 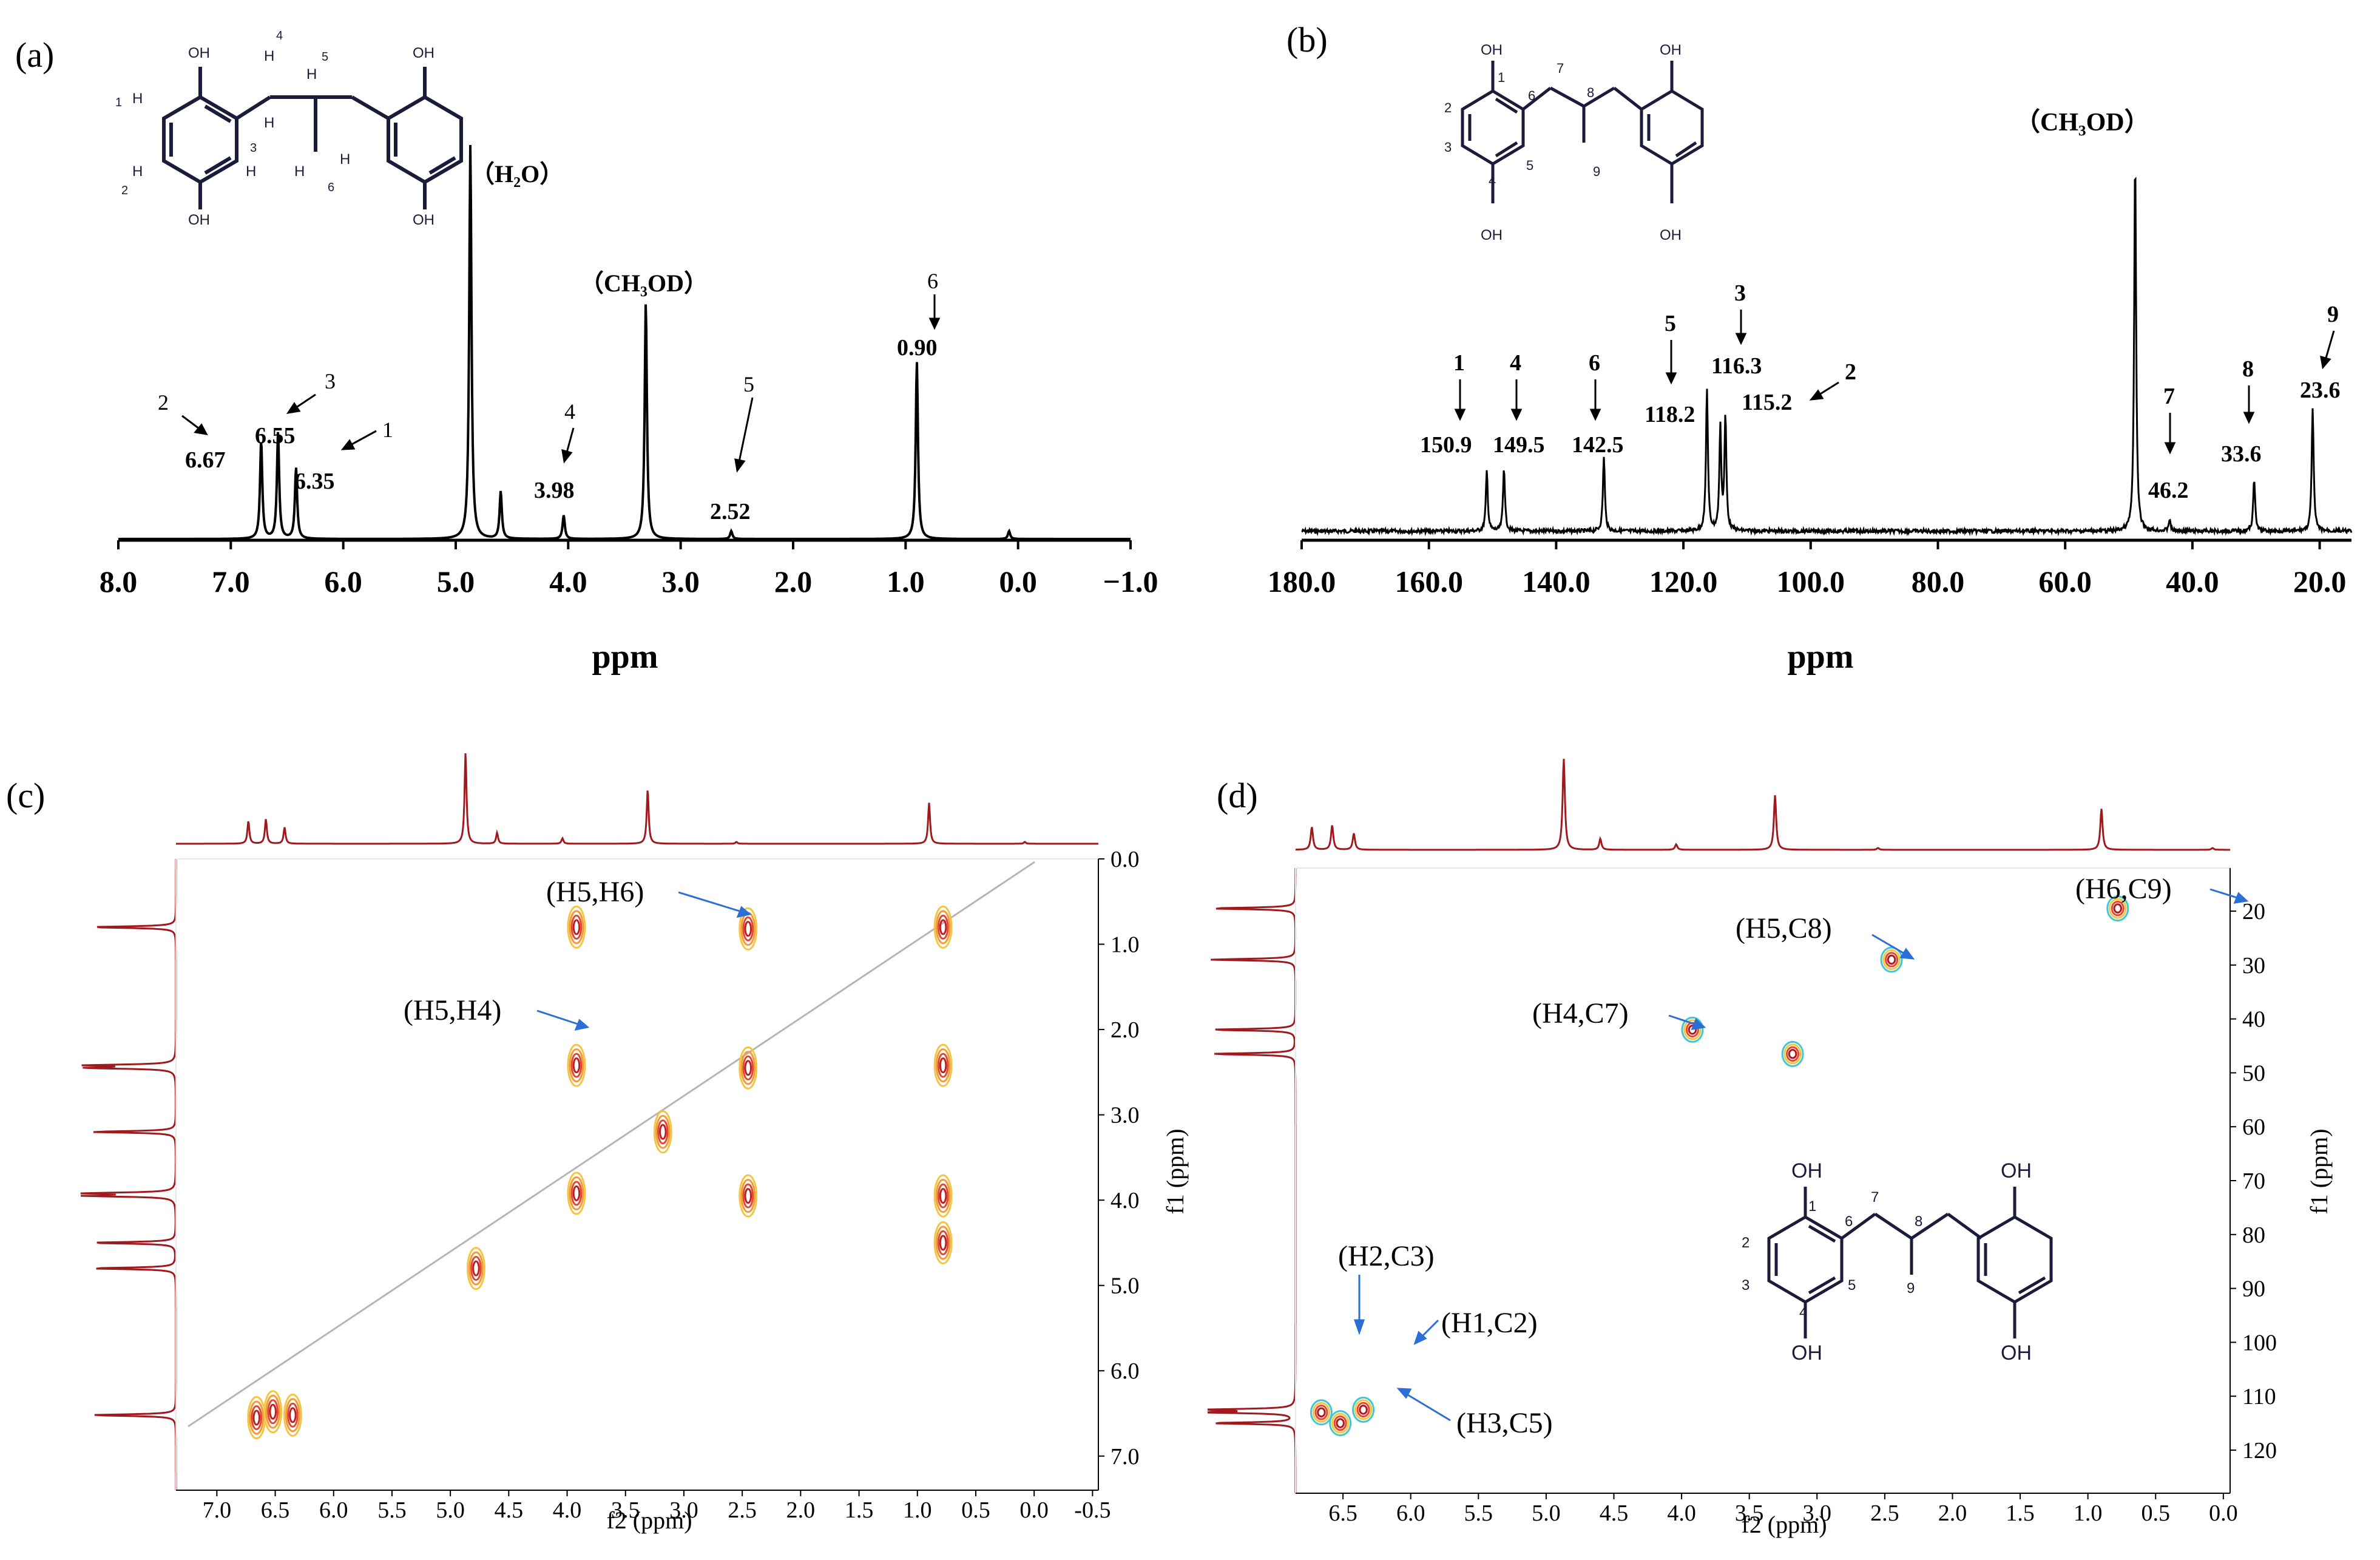 I want to click on y-tick-label: 5.0, so click(x=1125, y=1286).